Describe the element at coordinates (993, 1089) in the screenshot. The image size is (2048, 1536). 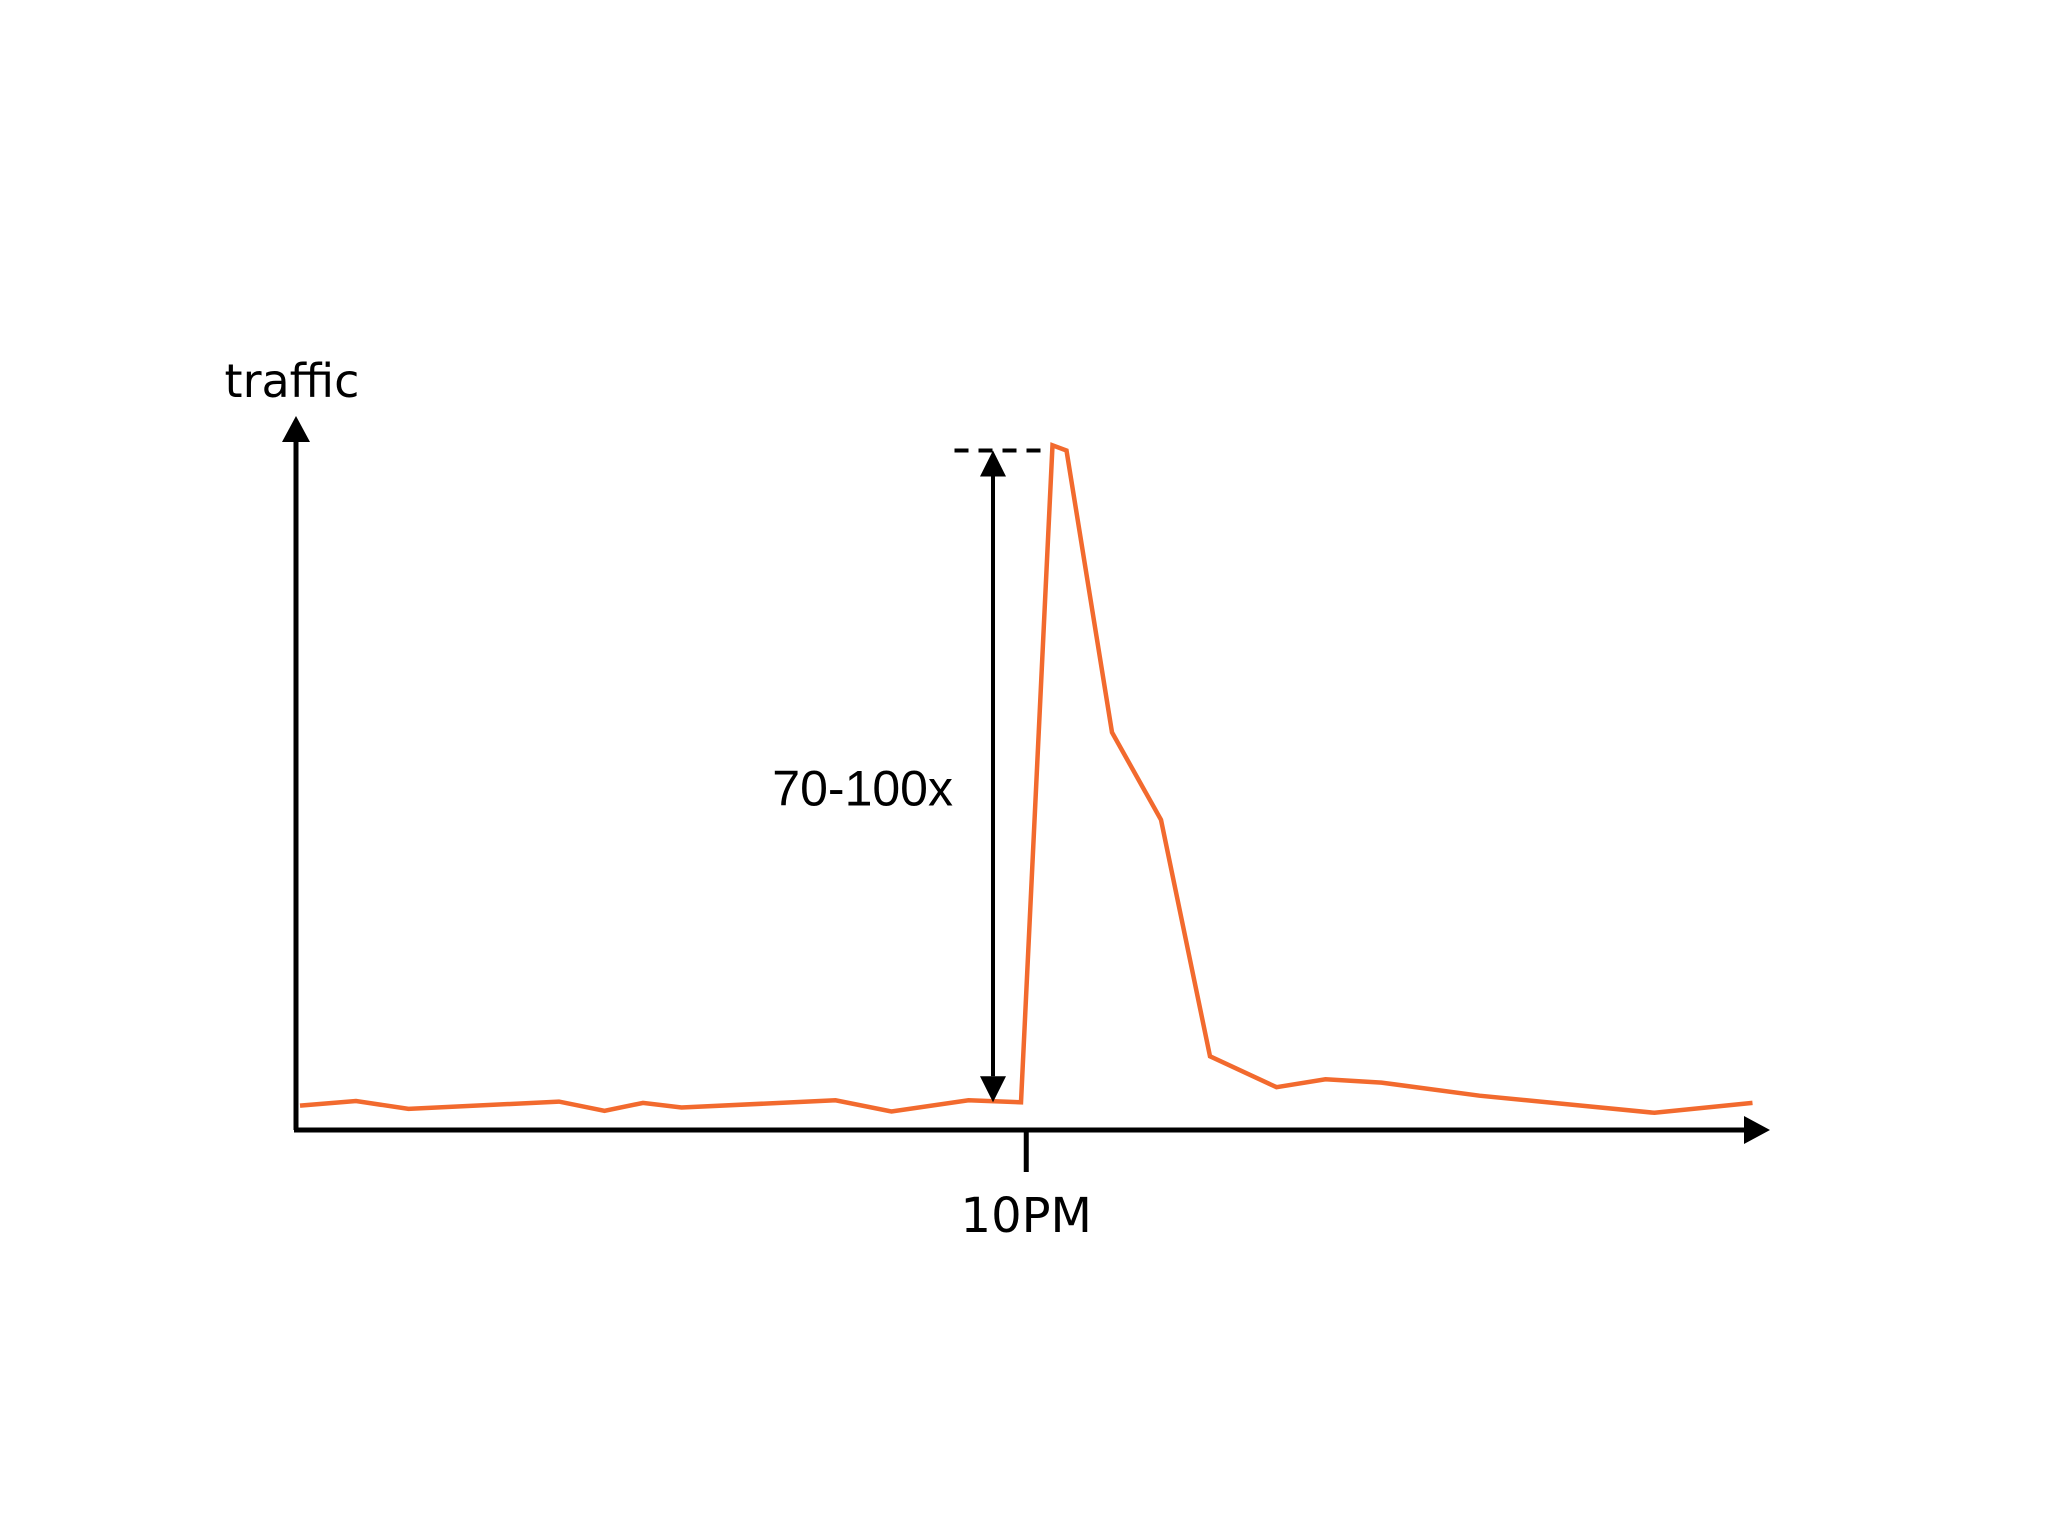
I see `arrow-down-icon` at that location.